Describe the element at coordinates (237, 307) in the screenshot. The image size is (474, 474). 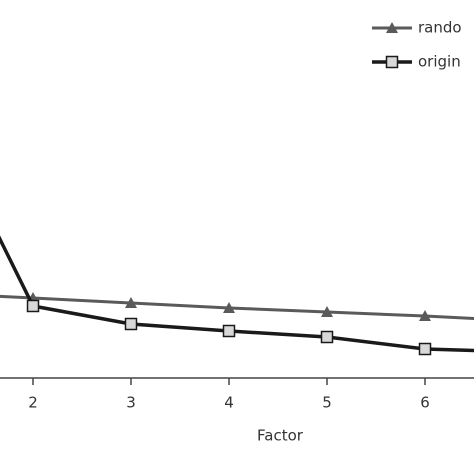
I see `series-line` at that location.